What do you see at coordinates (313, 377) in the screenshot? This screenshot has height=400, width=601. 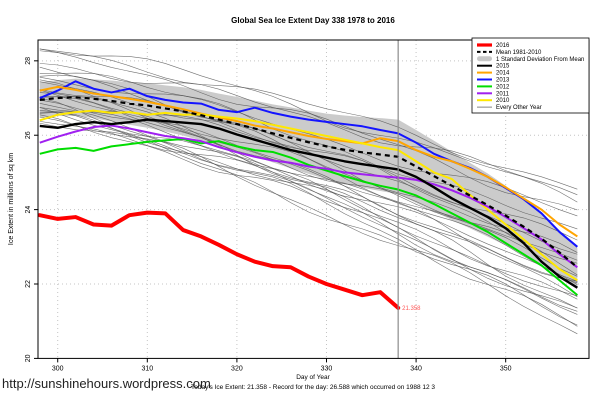 I see `x-axis-label: Day of Year` at bounding box center [313, 377].